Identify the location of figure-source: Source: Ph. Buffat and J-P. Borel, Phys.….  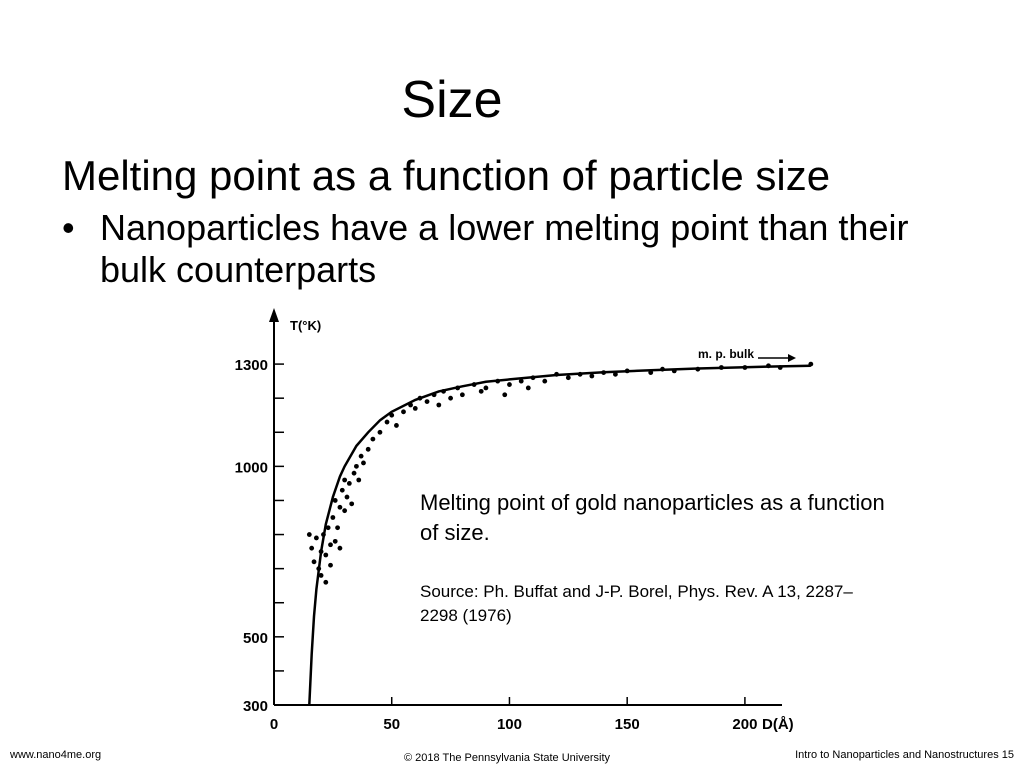
(636, 603).